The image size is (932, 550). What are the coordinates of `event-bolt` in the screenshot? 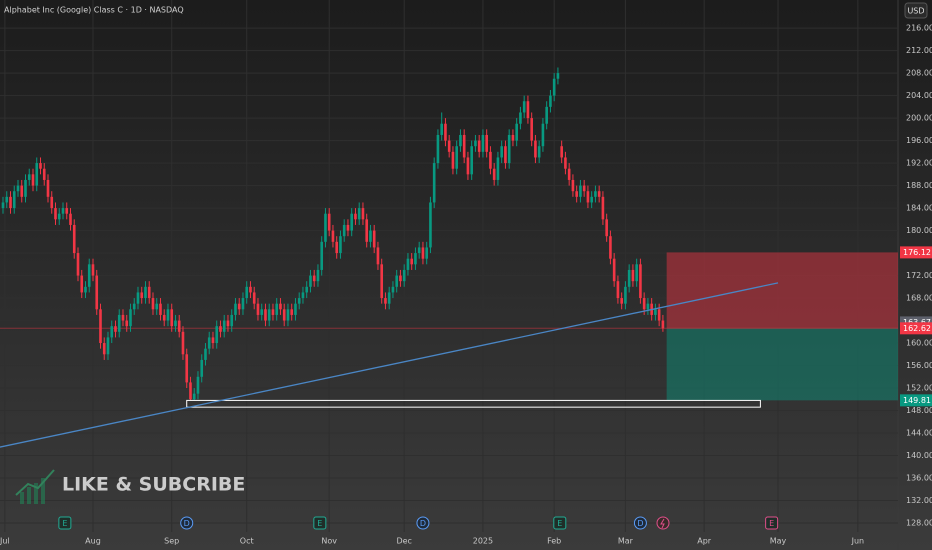 It's located at (662, 523).